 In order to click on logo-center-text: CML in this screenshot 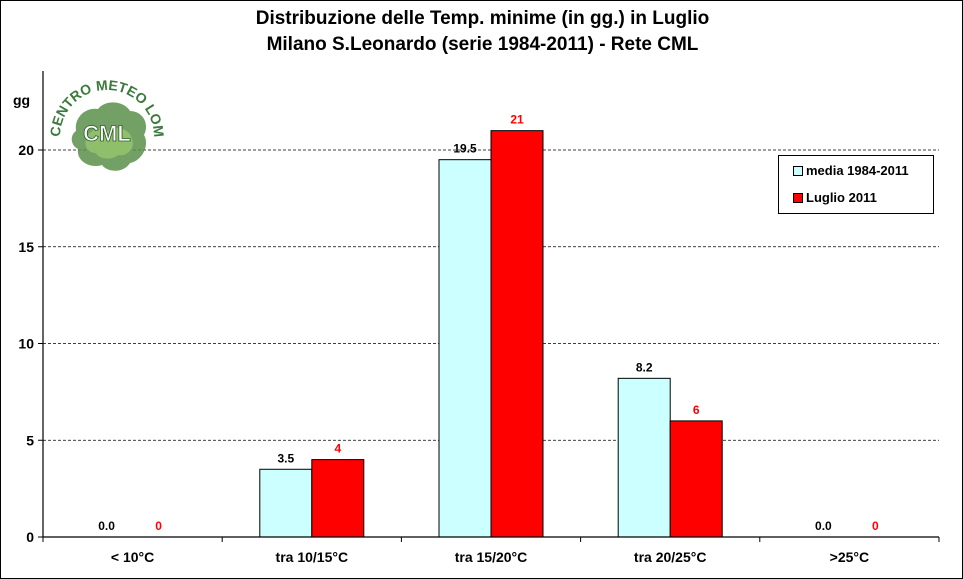, I will do `click(107, 133)`.